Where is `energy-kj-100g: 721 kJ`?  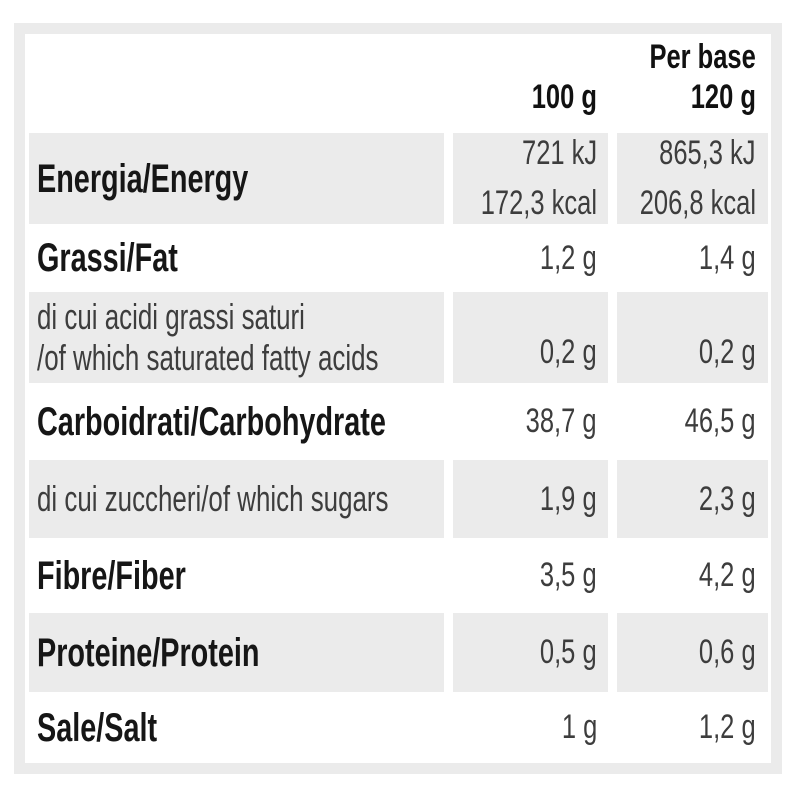
energy-kj-100g: 721 kJ is located at coordinates (559, 153).